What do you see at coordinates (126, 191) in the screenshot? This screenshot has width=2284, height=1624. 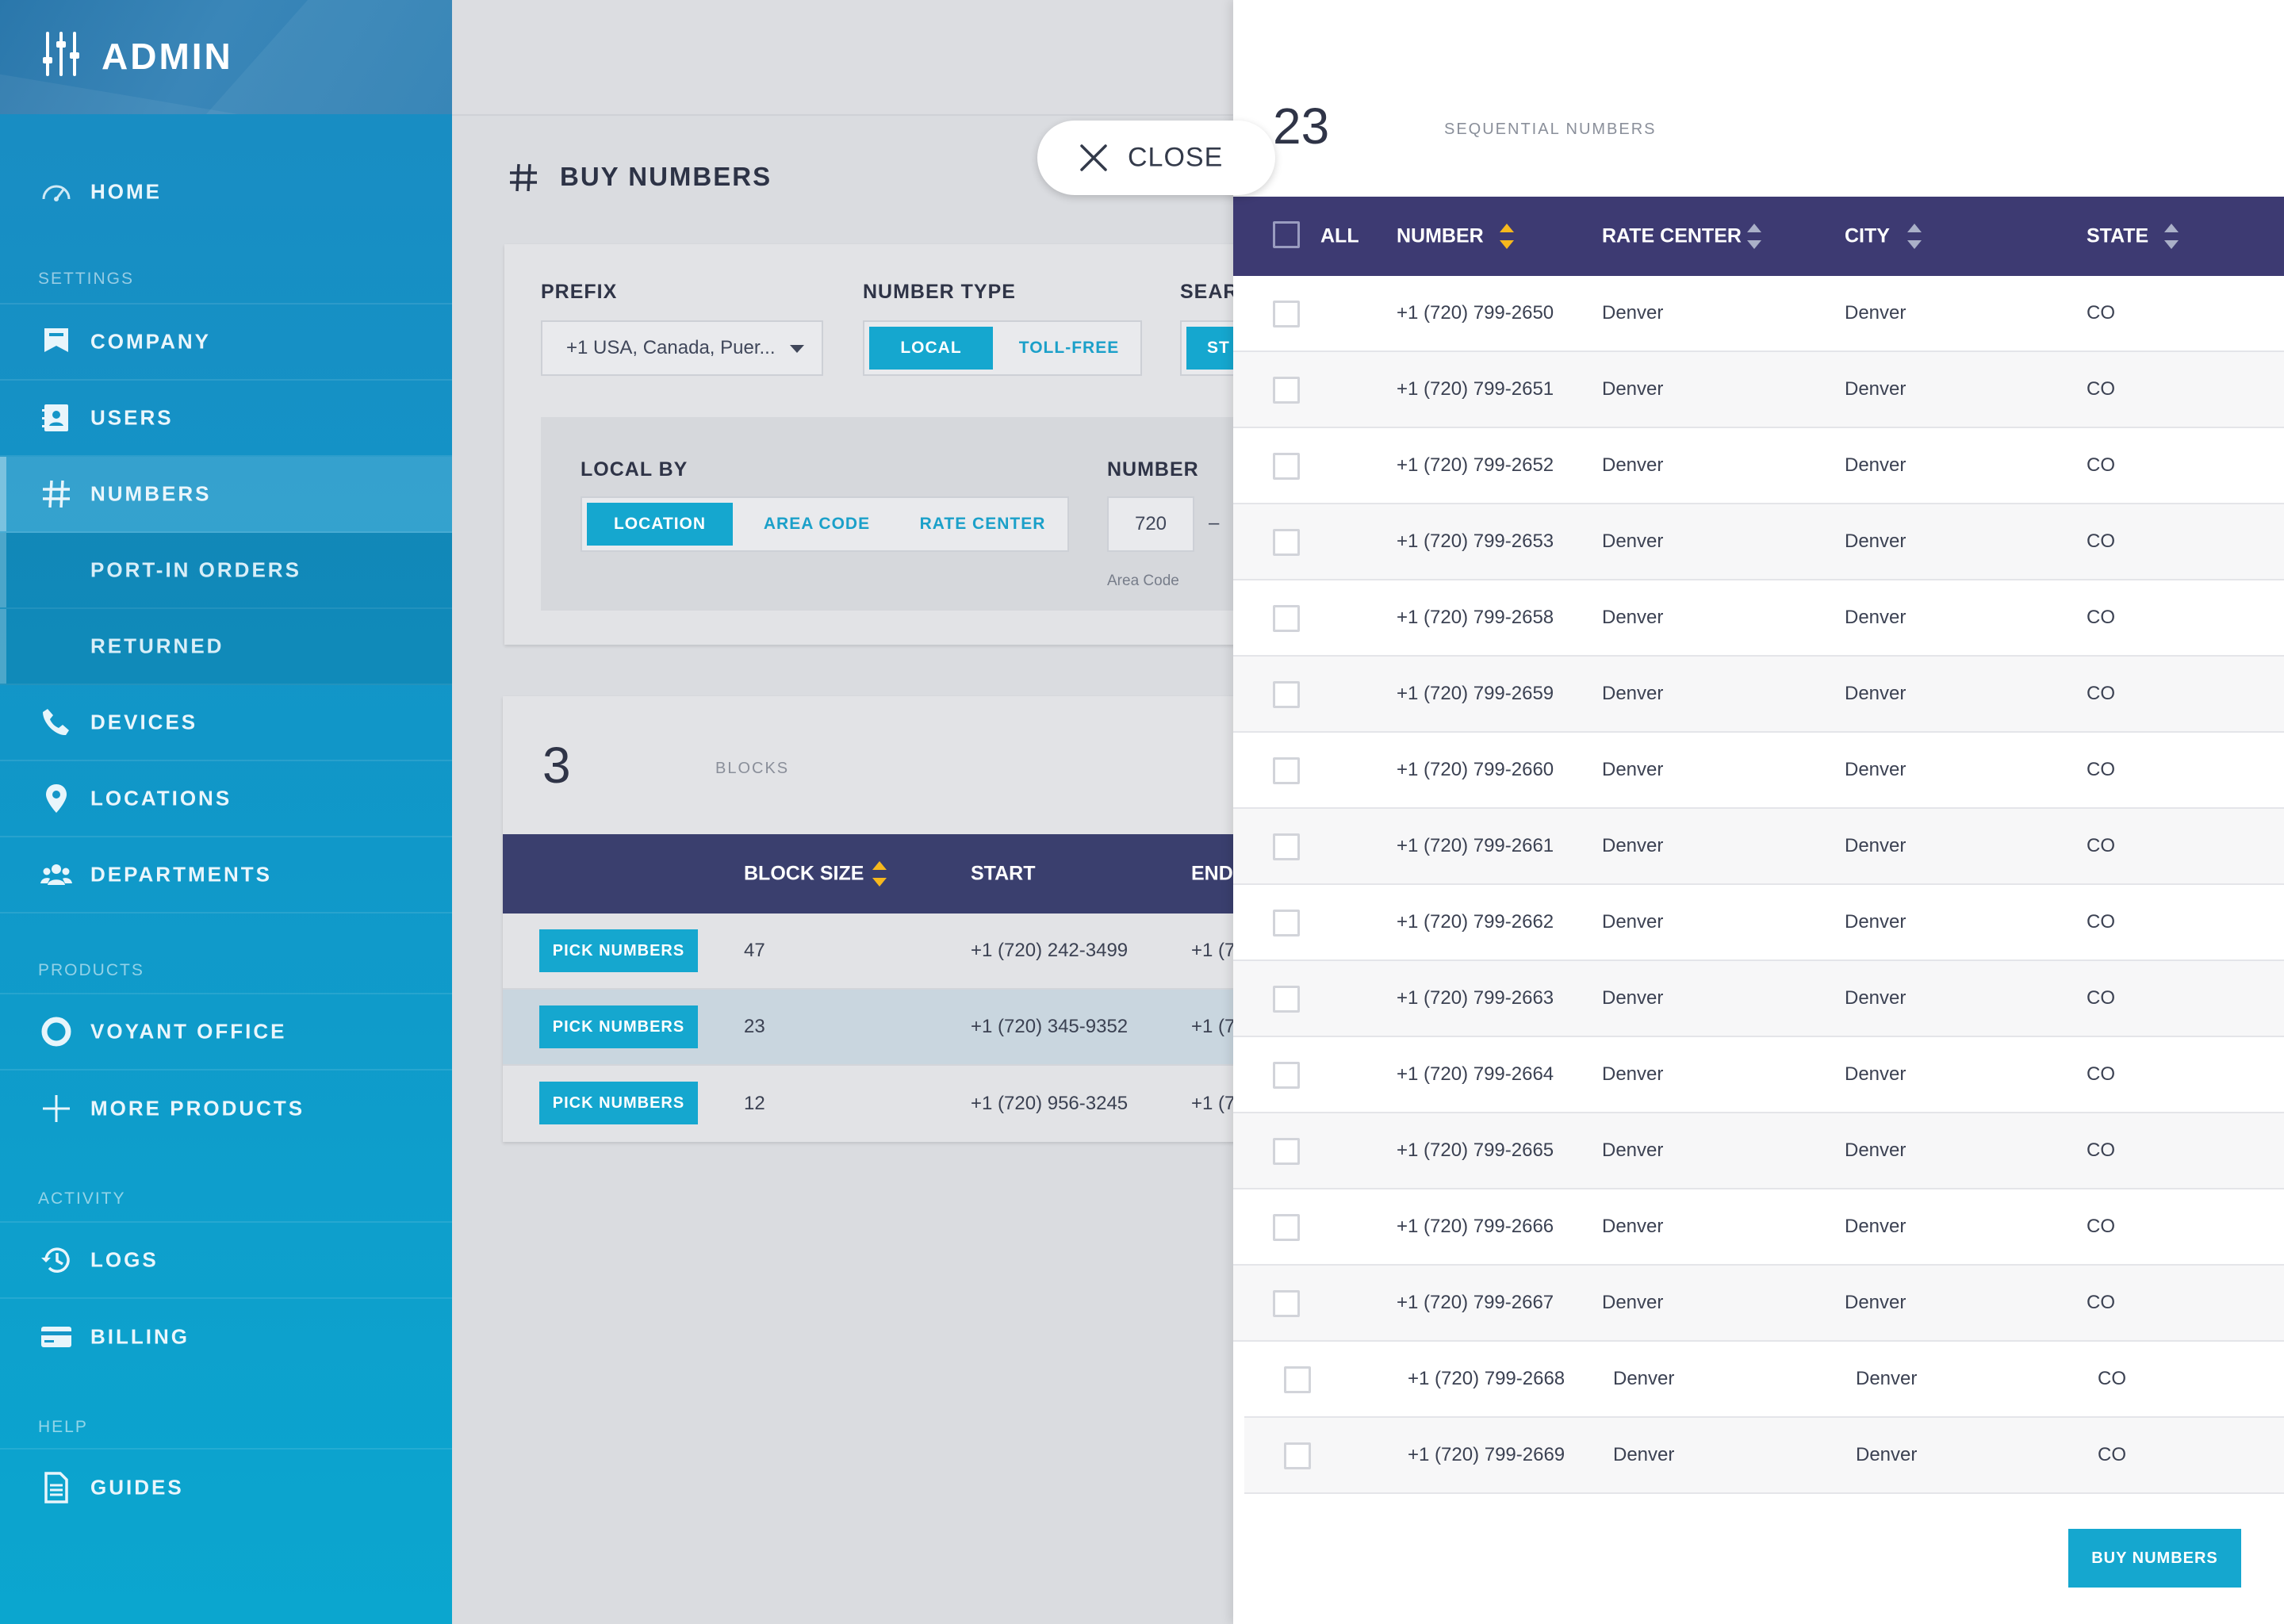 I see `sidebar-item-label: HOME` at bounding box center [126, 191].